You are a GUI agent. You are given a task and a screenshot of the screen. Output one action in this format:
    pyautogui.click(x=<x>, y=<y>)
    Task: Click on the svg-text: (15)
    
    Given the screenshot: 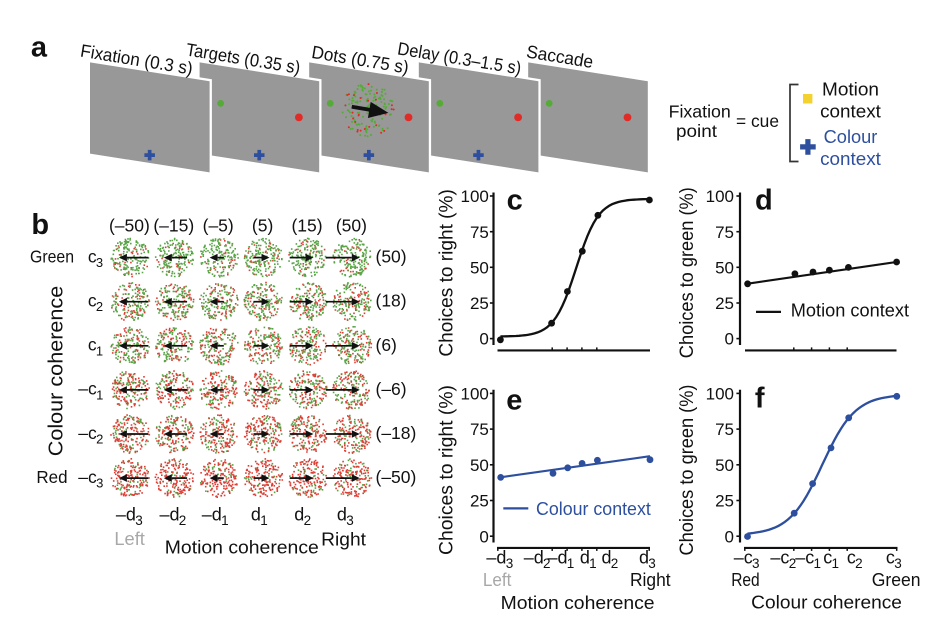 What is the action you would take?
    pyautogui.click(x=306, y=226)
    